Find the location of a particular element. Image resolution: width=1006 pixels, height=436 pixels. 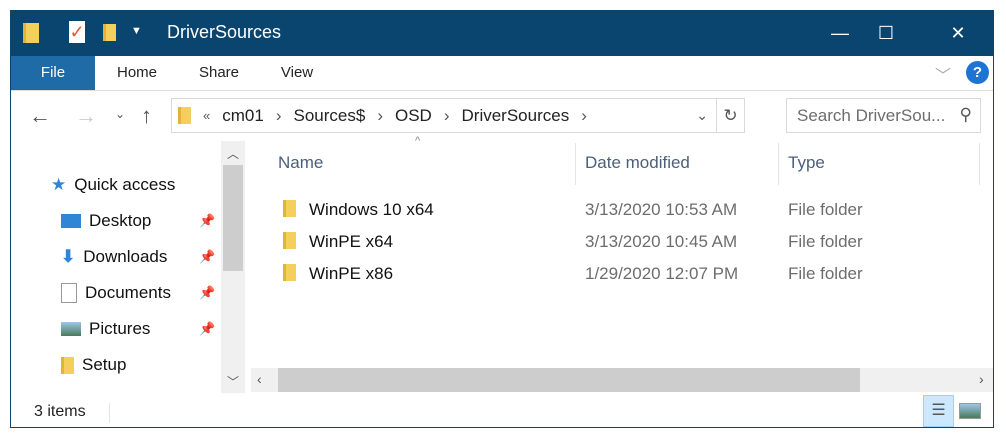

forward-button: → is located at coordinates (86, 115).